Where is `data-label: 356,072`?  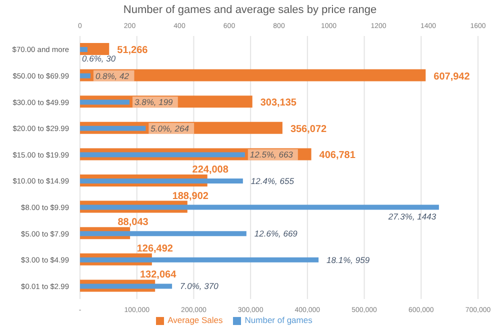 data-label: 356,072 is located at coordinates (309, 129).